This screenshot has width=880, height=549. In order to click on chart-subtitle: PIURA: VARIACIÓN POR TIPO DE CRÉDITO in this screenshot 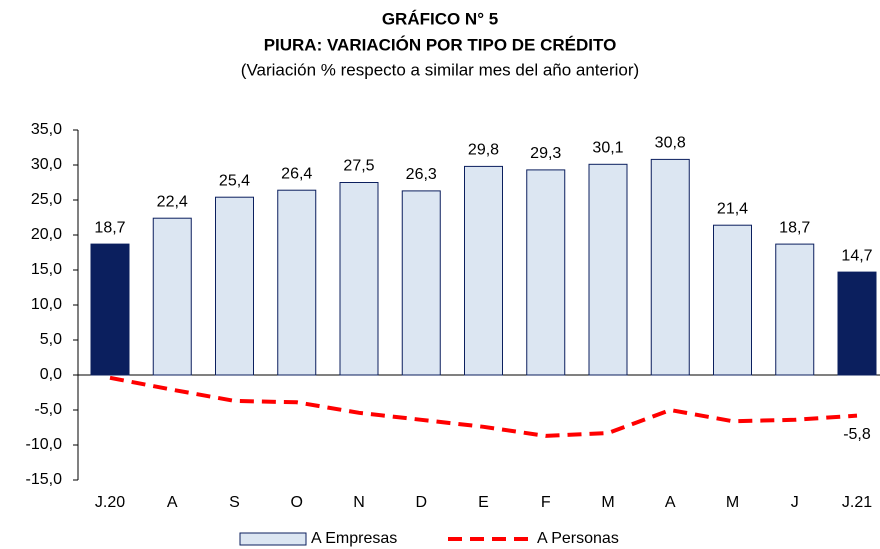, I will do `click(440, 44)`.